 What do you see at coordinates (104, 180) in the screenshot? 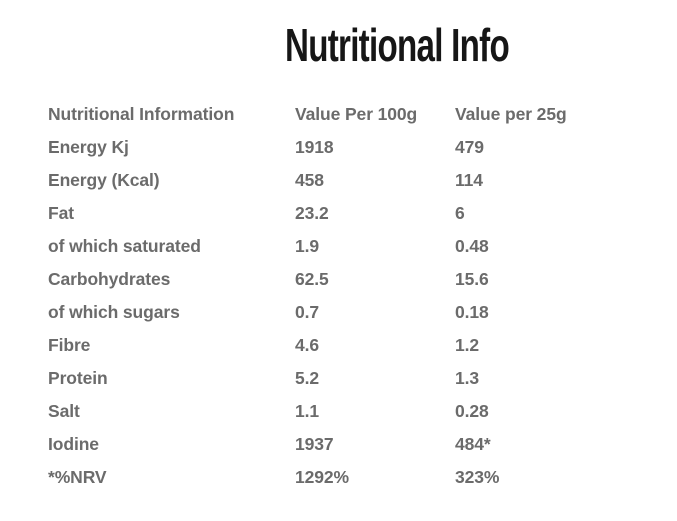
I see `row-label: Energy (Kcal)` at bounding box center [104, 180].